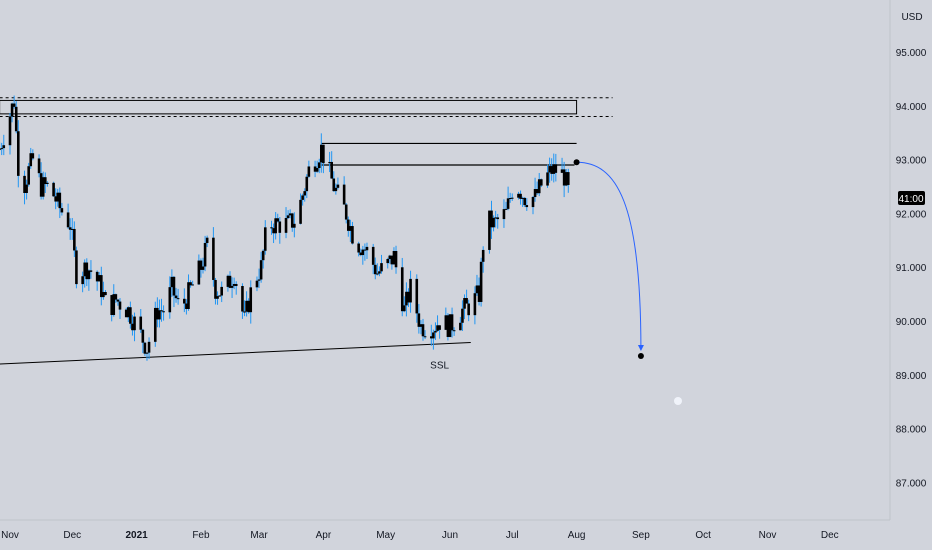 The image size is (932, 550). I want to click on y-tick-label: 87.000, so click(911, 483).